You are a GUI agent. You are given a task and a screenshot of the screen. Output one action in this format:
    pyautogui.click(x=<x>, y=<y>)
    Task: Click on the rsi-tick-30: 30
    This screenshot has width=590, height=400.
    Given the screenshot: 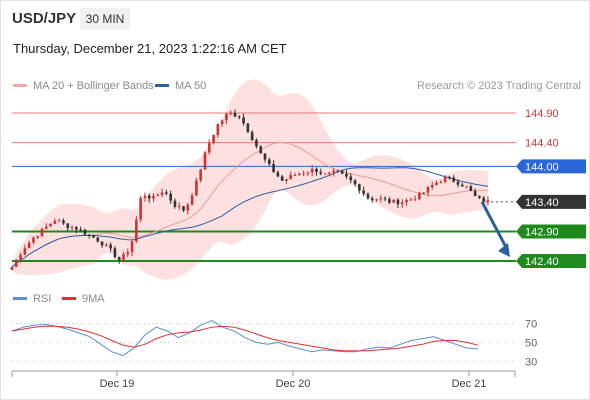 What is the action you would take?
    pyautogui.click(x=531, y=362)
    